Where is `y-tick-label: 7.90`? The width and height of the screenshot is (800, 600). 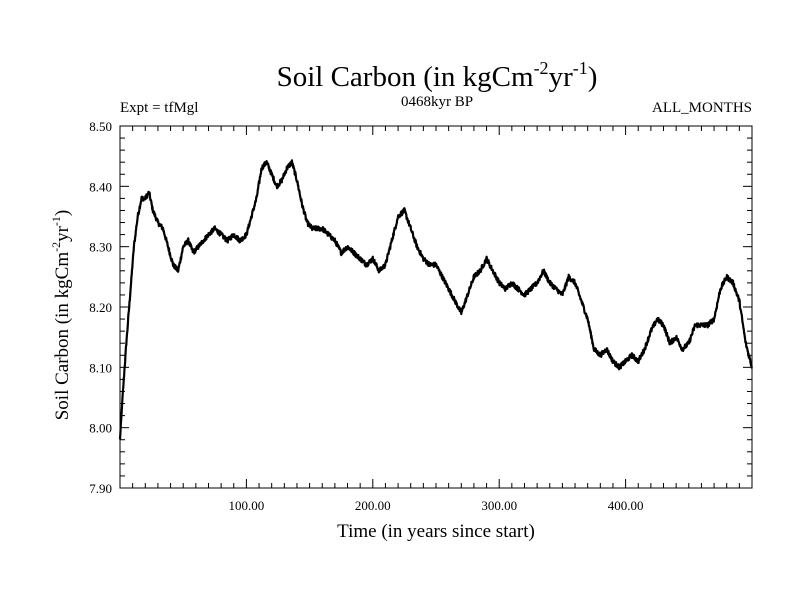 y-tick-label: 7.90 is located at coordinates (100, 488).